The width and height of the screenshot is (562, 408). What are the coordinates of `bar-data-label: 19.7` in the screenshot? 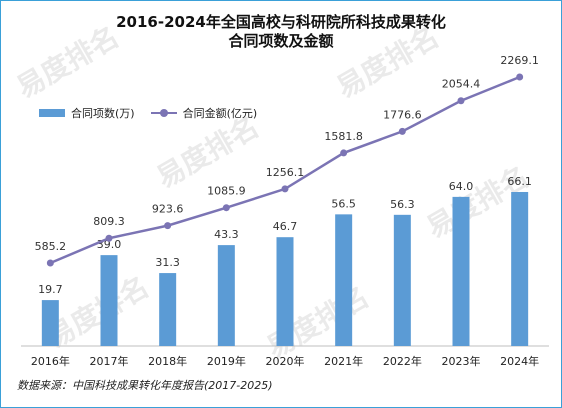 It's located at (50, 289).